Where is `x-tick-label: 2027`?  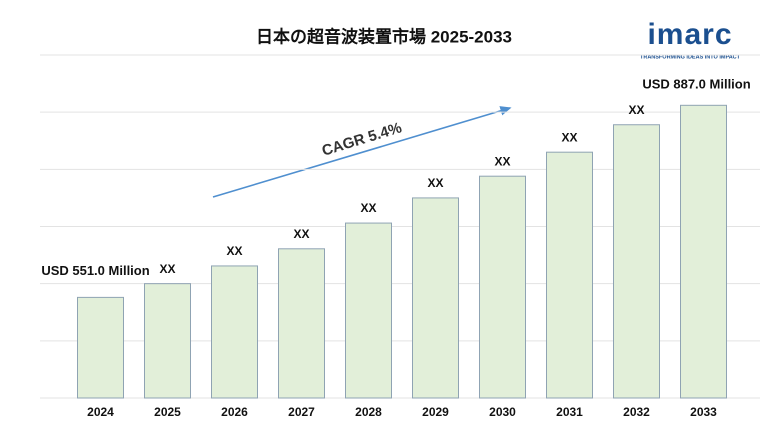
x-tick-label: 2027 is located at coordinates (301, 412).